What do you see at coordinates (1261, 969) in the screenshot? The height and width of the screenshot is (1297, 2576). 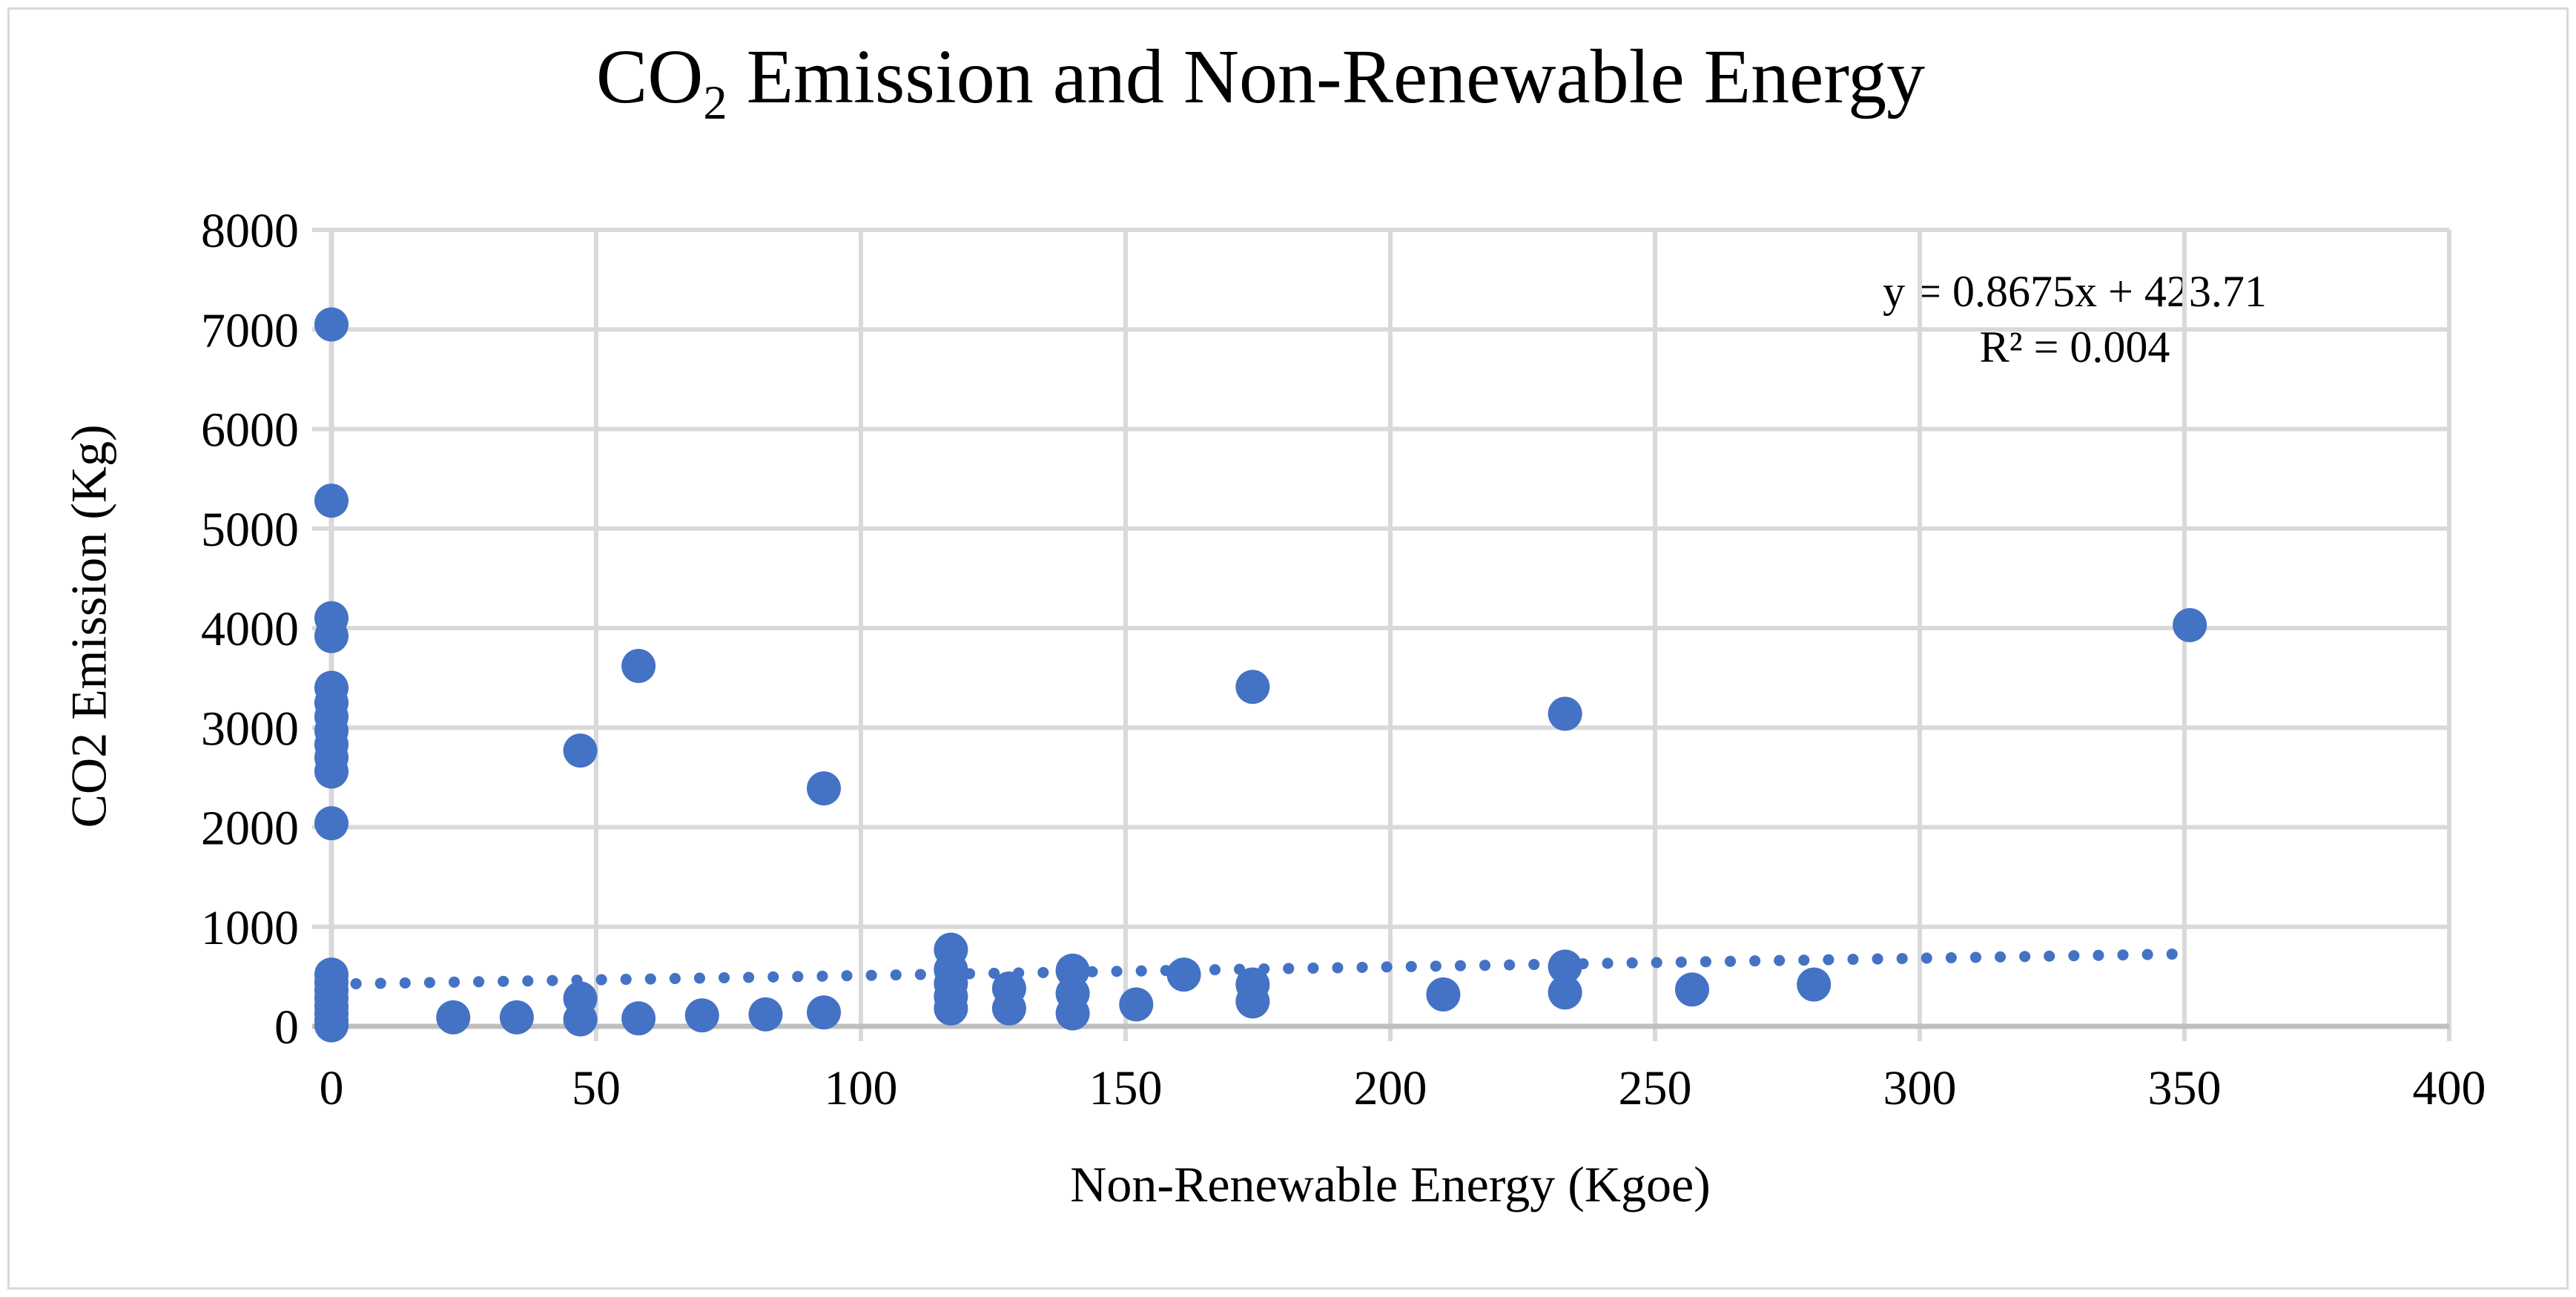 I see `trendline` at bounding box center [1261, 969].